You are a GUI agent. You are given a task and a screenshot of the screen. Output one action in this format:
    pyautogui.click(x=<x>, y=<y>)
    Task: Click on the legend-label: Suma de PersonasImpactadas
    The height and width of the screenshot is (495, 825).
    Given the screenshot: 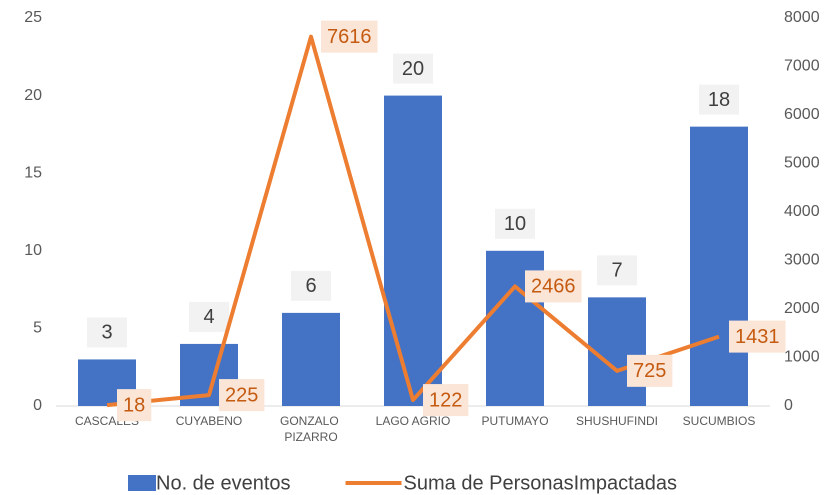 What is the action you would take?
    pyautogui.click(x=541, y=483)
    